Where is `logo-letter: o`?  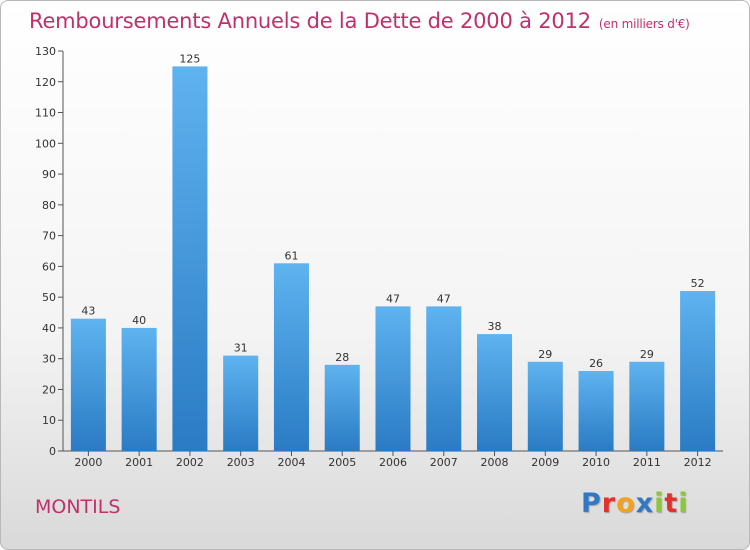
logo-letter: o is located at coordinates (626, 503).